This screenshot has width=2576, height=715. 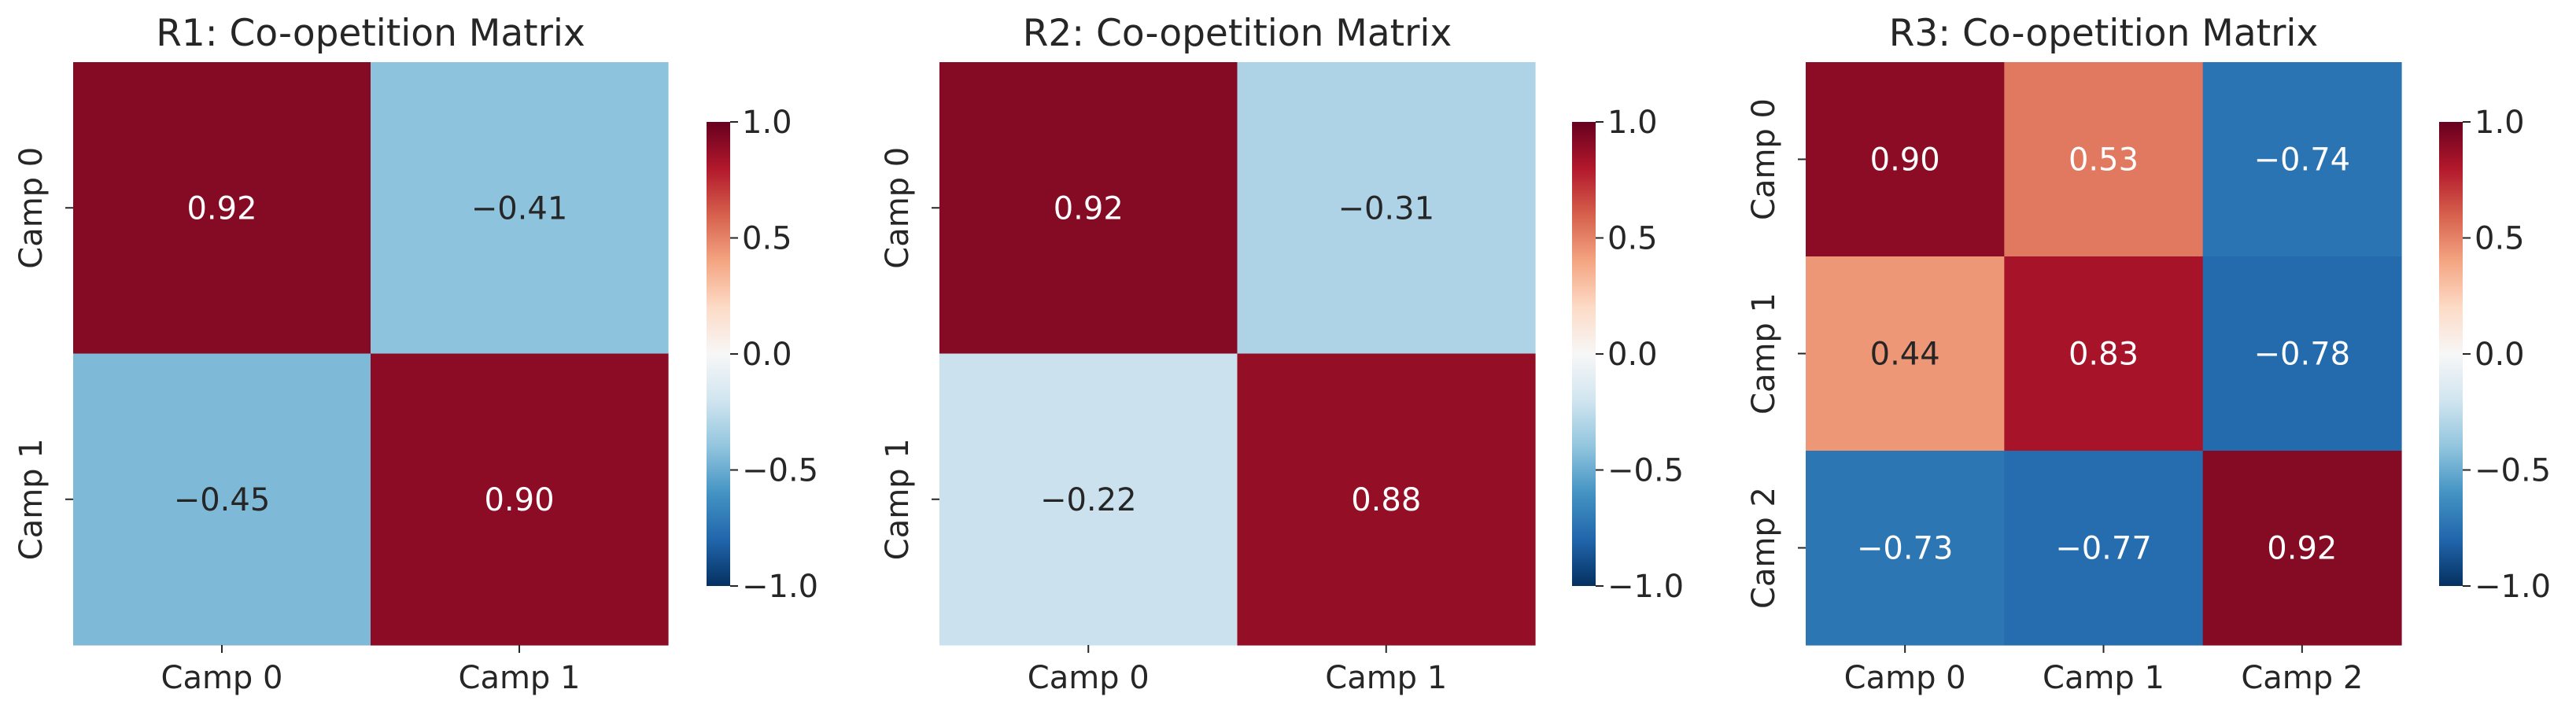 I want to click on panel-1-colorbar-tick-label-4: −1.0, so click(x=780, y=587).